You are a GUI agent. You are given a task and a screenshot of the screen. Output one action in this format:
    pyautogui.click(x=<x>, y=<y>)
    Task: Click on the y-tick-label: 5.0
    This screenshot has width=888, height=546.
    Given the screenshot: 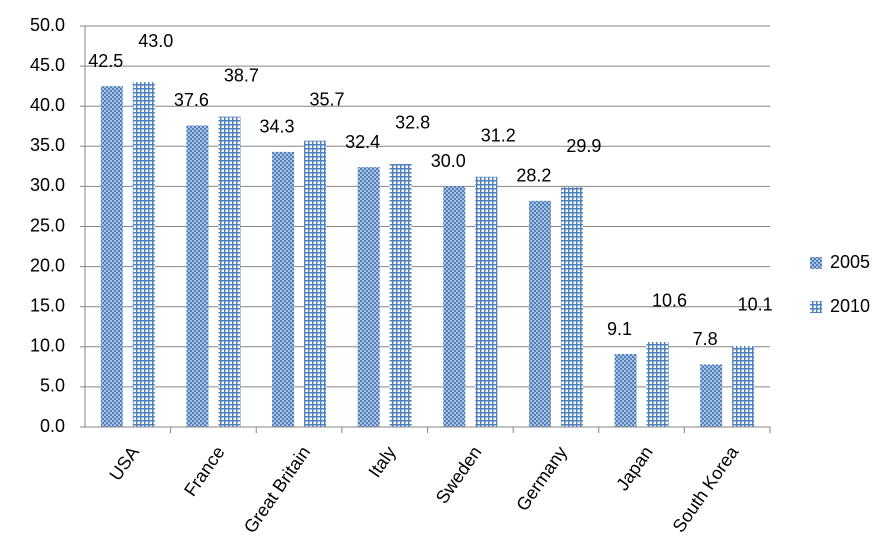 What is the action you would take?
    pyautogui.click(x=52, y=386)
    